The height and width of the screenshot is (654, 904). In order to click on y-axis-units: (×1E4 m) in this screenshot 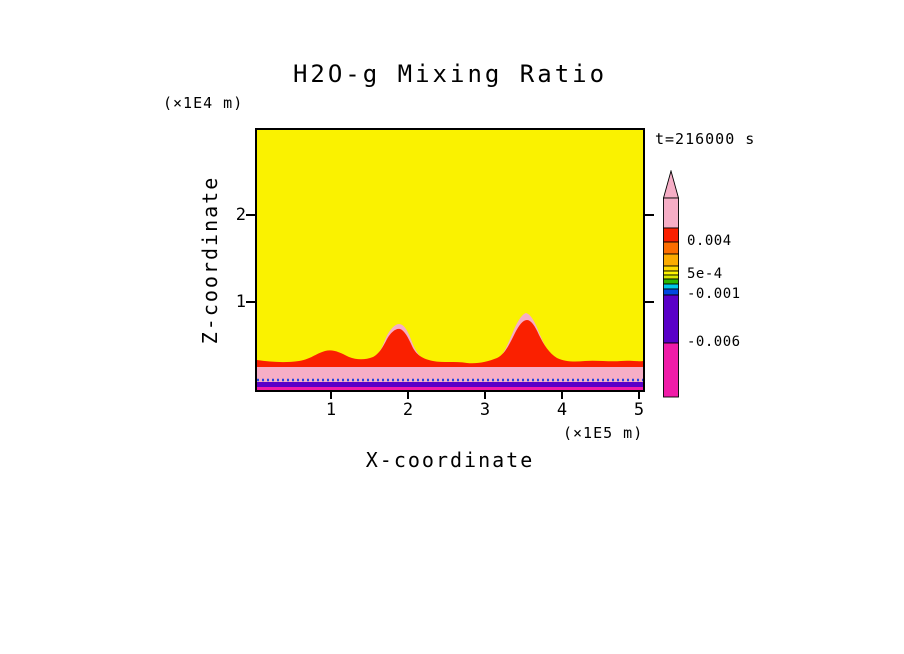, I will do `click(203, 103)`.